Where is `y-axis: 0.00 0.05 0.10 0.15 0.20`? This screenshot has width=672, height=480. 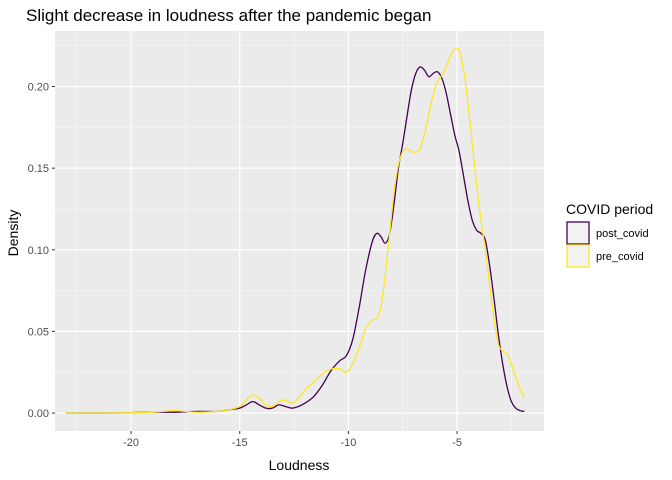
y-axis: 0.00 0.05 0.10 0.15 0.20 is located at coordinates (41, 251).